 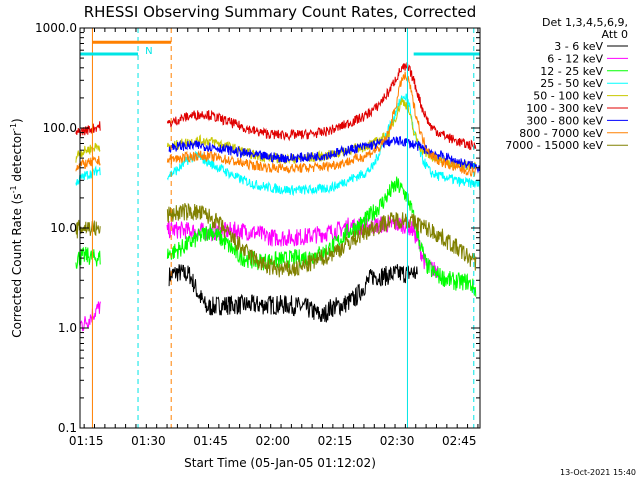 I want to click on y-axis-label-sup-2: -1, so click(x=13, y=127).